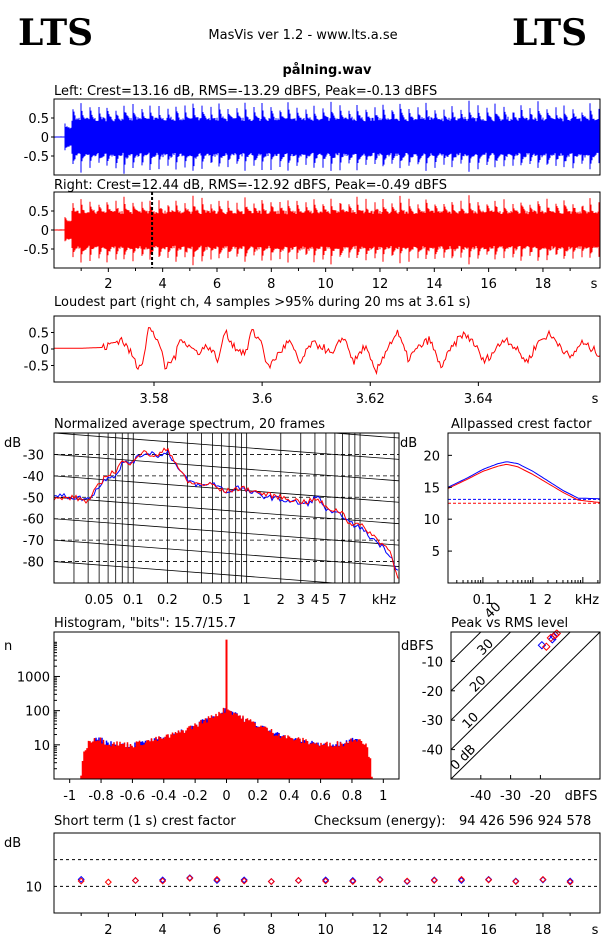 This screenshot has width=606, height=946. Describe the element at coordinates (486, 647) in the screenshot. I see `crest-diagonal-label: 30` at that location.